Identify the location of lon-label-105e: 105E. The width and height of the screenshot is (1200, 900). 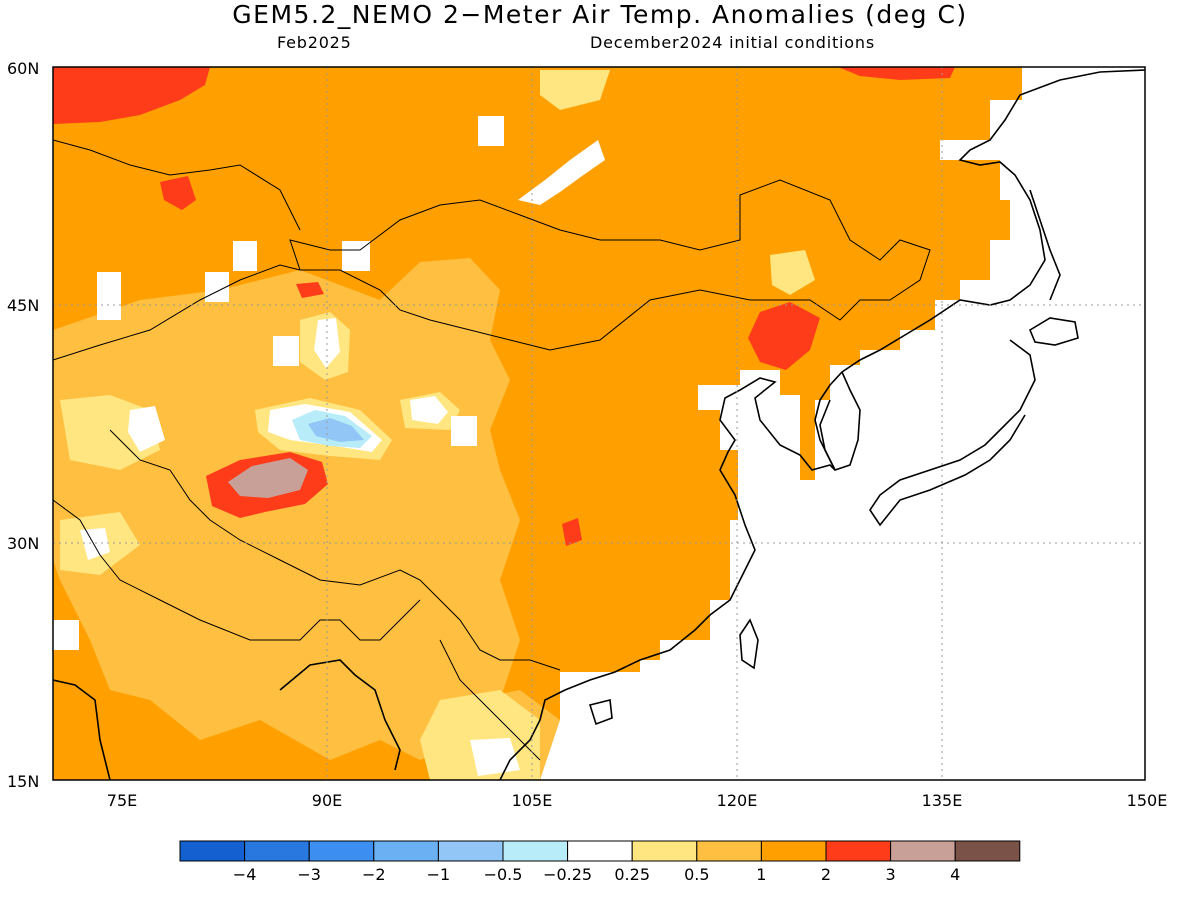
(532, 800).